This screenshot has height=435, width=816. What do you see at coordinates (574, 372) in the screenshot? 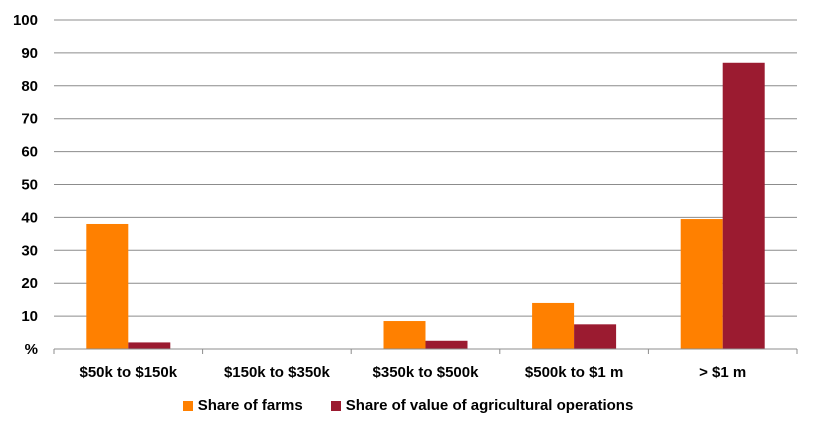
I see `x-tick-label: $500k to $1 m` at bounding box center [574, 372].